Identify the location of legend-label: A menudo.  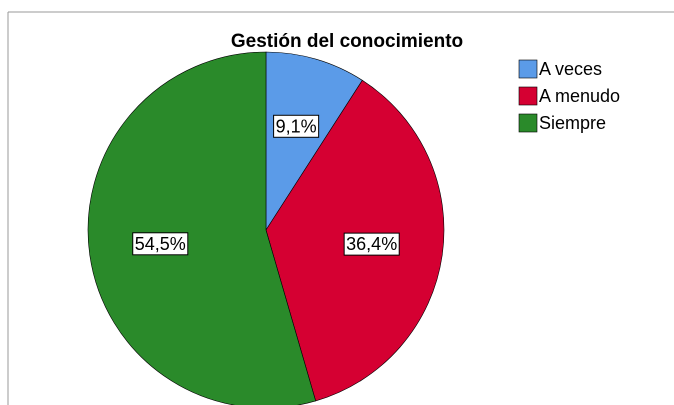
(579, 96).